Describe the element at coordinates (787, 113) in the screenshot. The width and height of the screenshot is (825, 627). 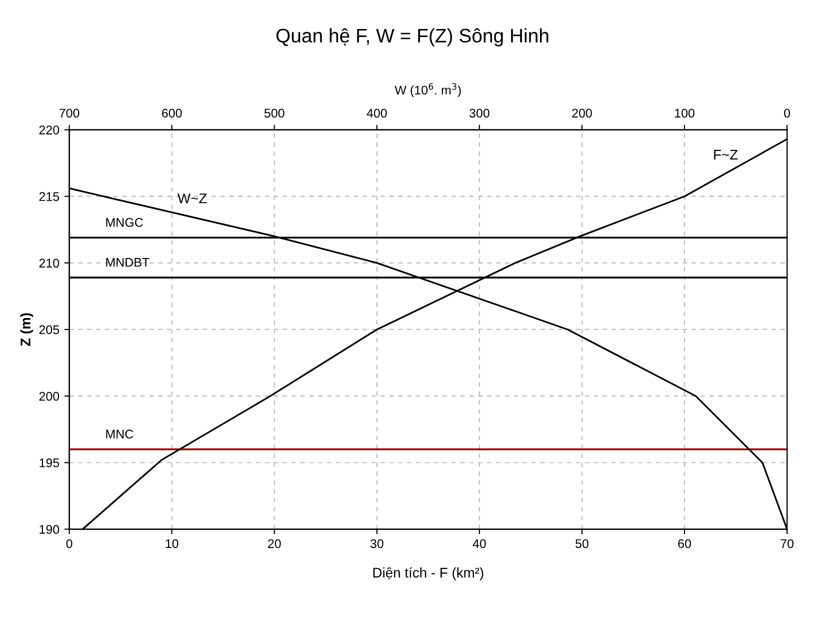
I see `x2-tick-label: 0` at that location.